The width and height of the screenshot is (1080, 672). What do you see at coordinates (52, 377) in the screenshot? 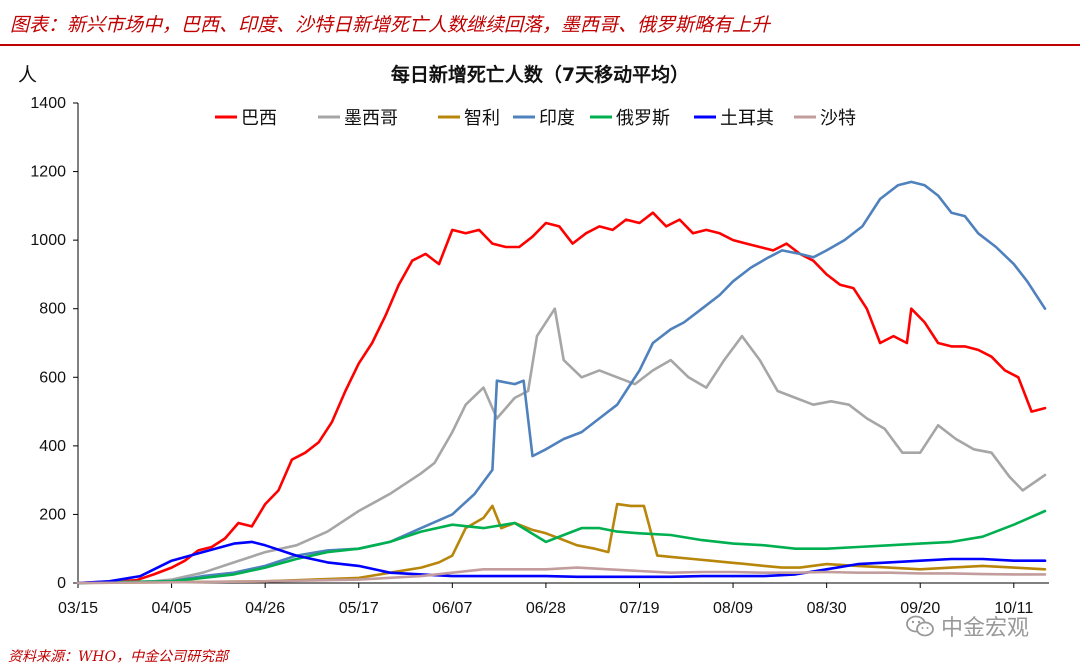
I see `y-tick-label: 600` at bounding box center [52, 377].